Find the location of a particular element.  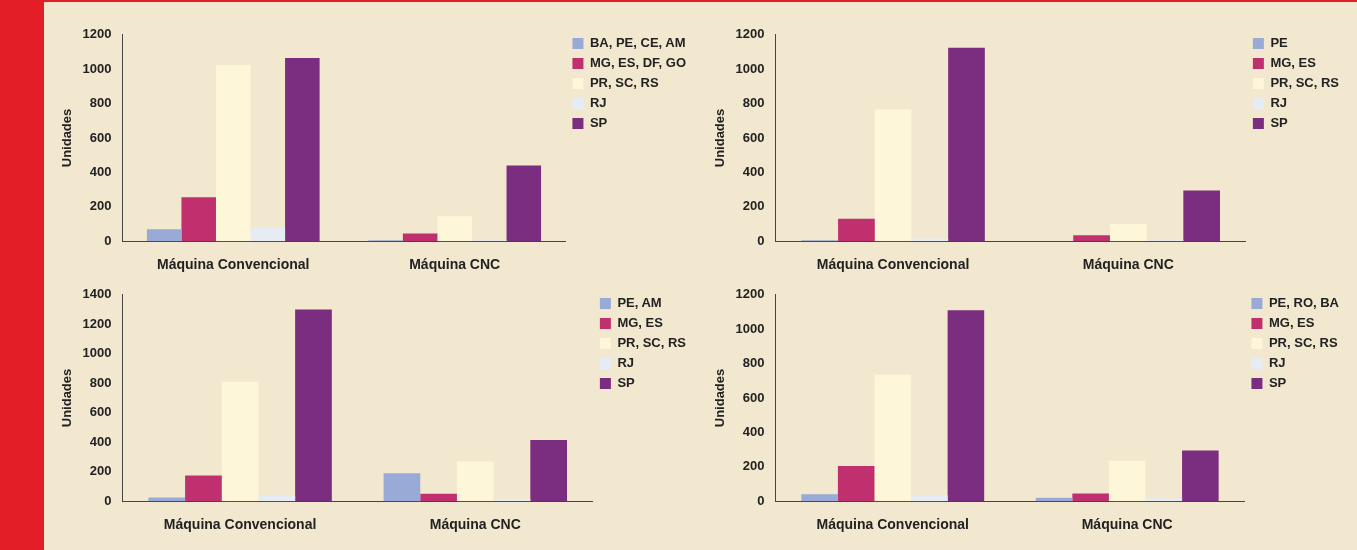

legend-label: MG, ES, DF, GO is located at coordinates (638, 63).